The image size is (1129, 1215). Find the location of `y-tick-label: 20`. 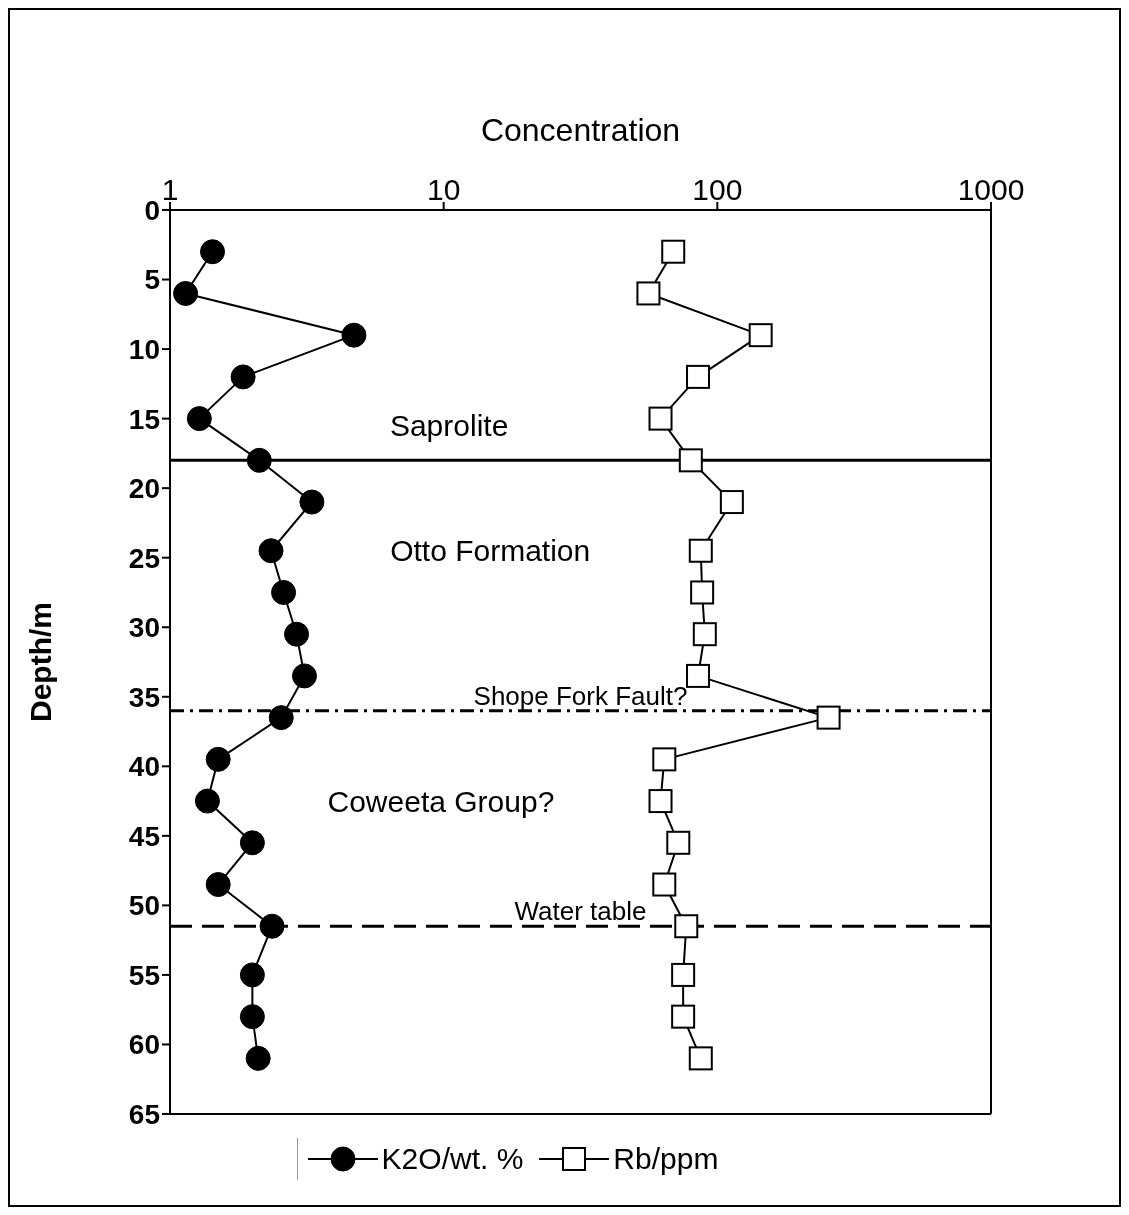

y-tick-label: 20 is located at coordinates (144, 489).